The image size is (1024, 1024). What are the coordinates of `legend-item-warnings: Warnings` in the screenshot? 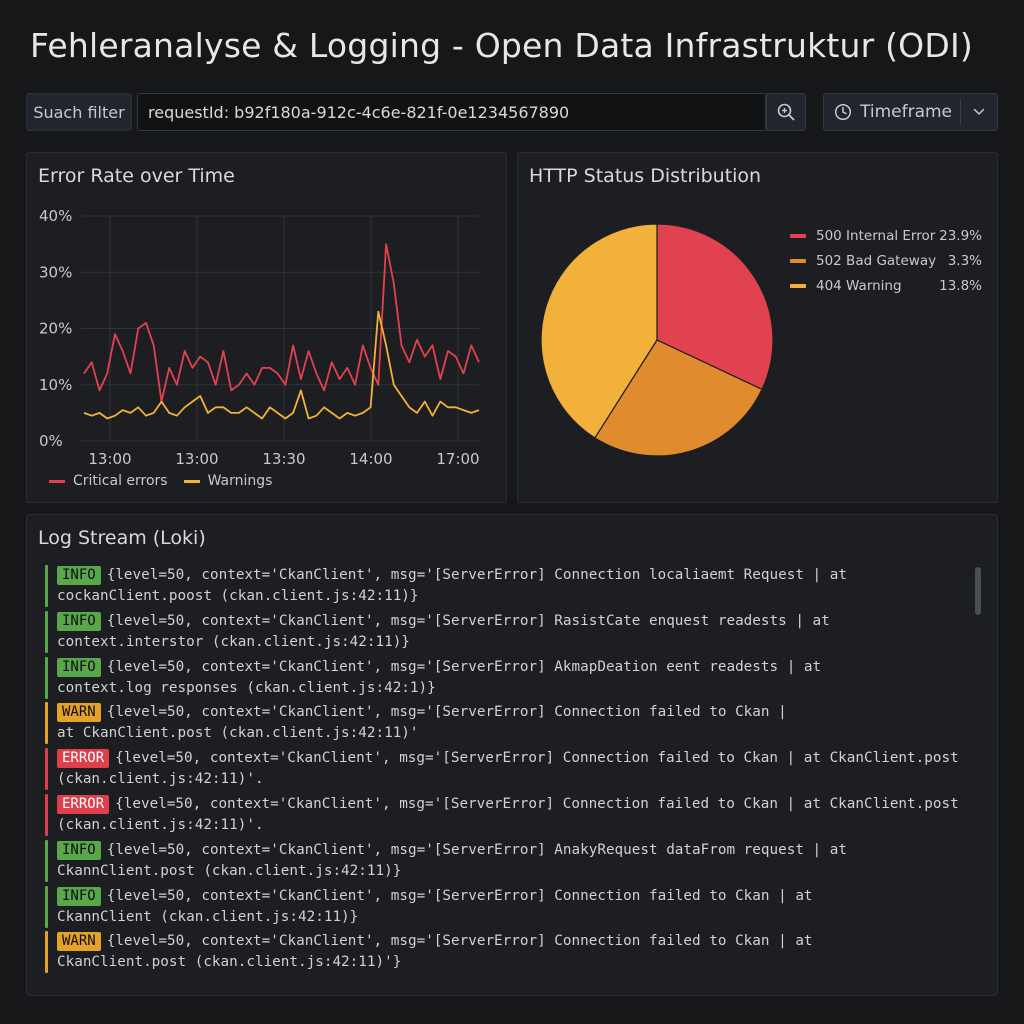 It's located at (228, 481).